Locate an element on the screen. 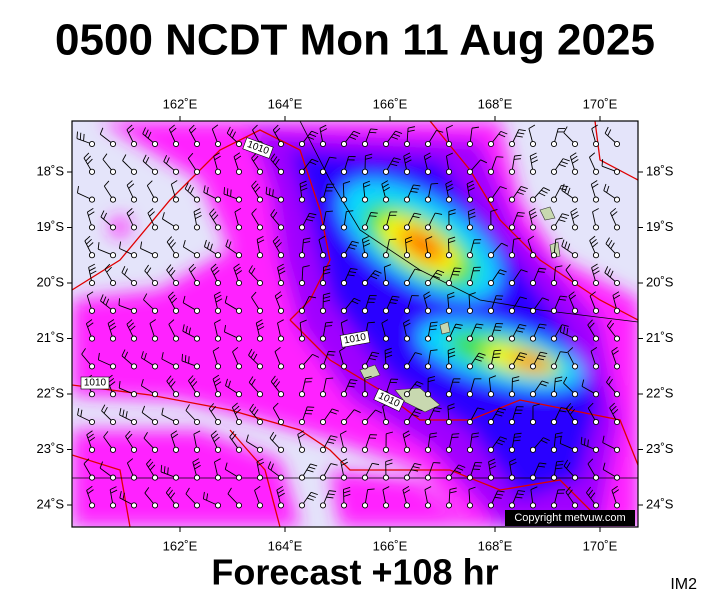 The width and height of the screenshot is (711, 600). title: 0500 NCDT Mon 11 Aug 2025 is located at coordinates (355, 40).